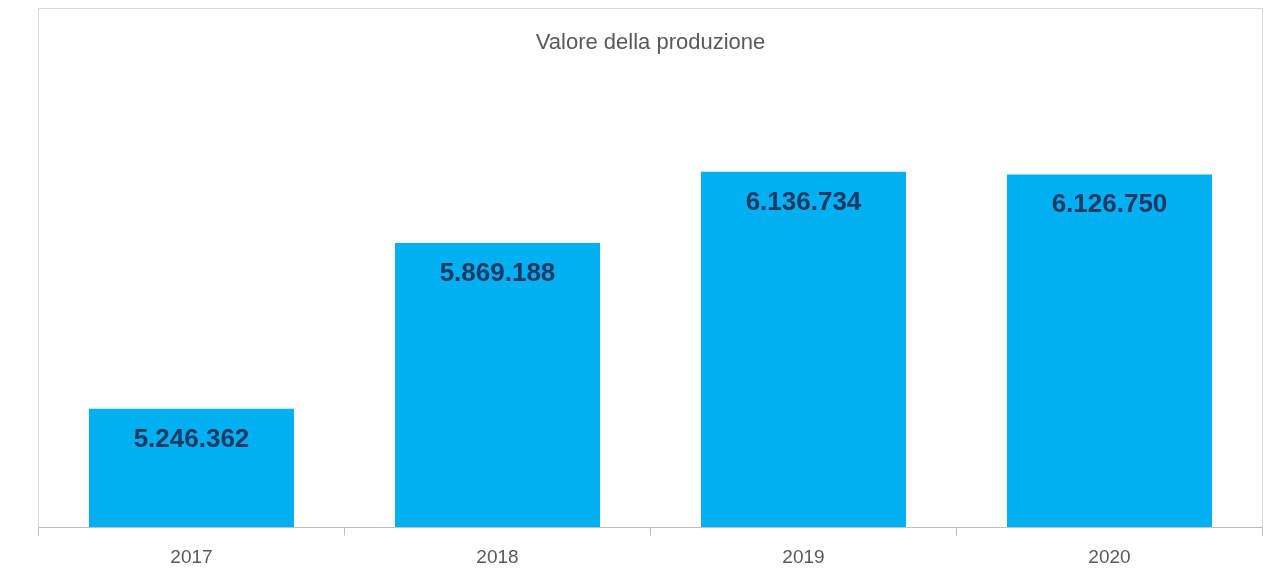 The height and width of the screenshot is (571, 1286). I want to click on data-label: 5.246.362, so click(191, 437).